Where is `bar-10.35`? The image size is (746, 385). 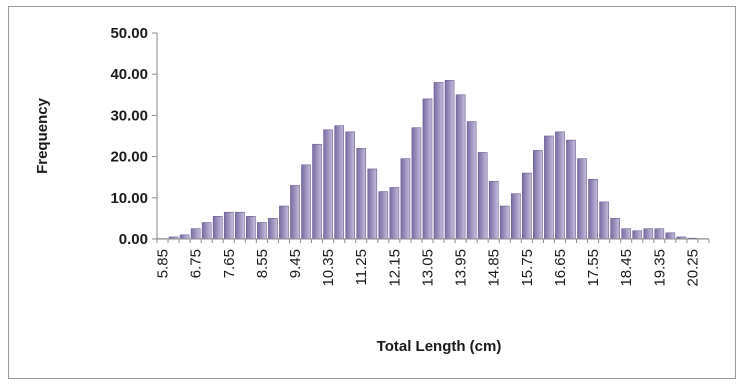 bar-10.35 is located at coordinates (328, 184).